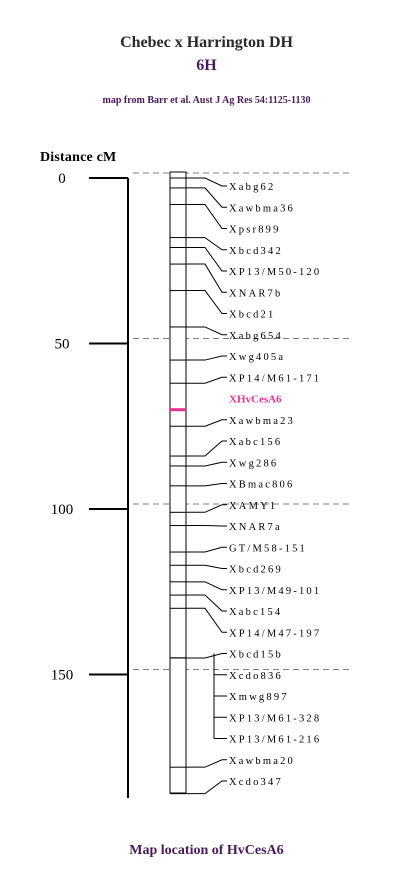 Image resolution: width=413 pixels, height=886 pixels. What do you see at coordinates (257, 357) in the screenshot?
I see `marker-label: Xwg405a` at bounding box center [257, 357].